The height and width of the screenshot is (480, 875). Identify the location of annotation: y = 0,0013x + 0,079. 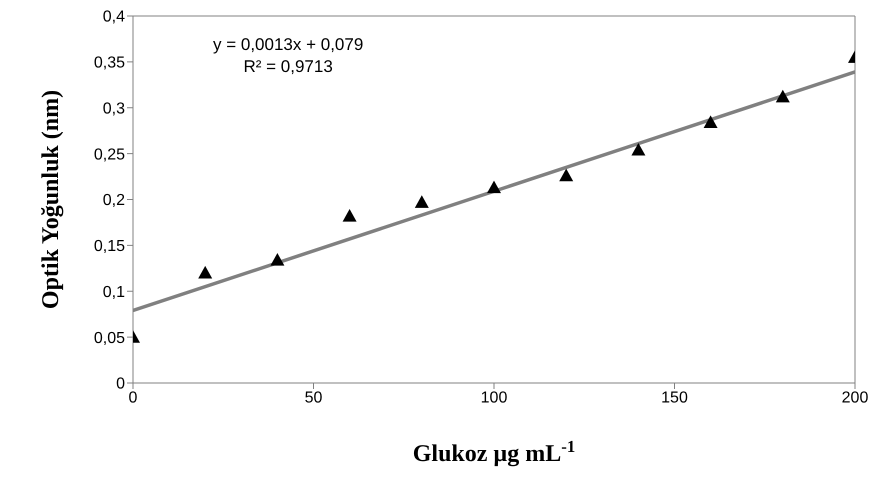
(288, 45).